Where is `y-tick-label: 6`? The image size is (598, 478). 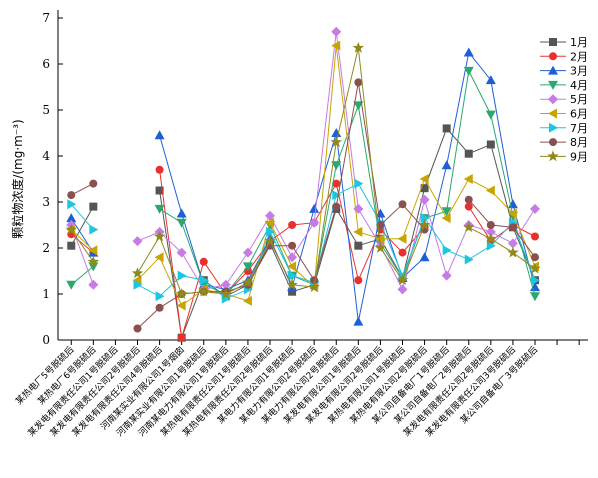
y-tick-label: 6 is located at coordinates (46, 64).